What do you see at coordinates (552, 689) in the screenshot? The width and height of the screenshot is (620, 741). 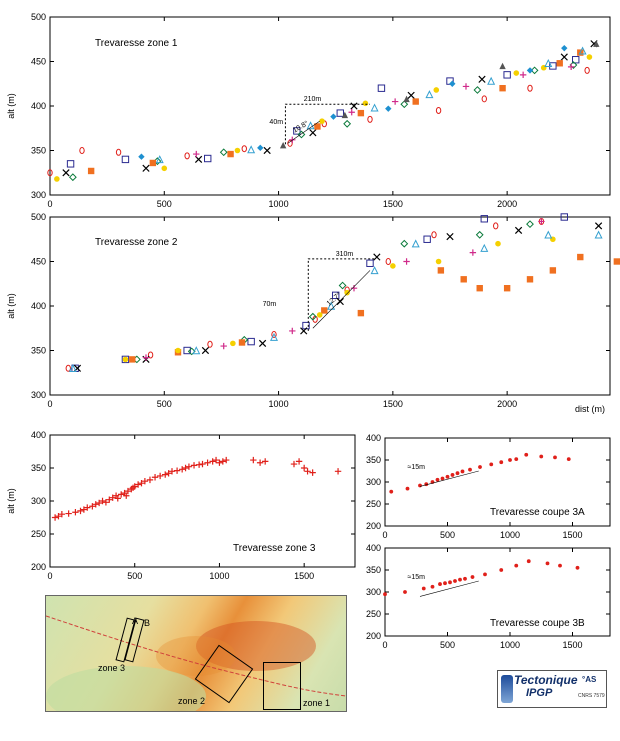 I see `tectonique-ipgp-logo: Tectonique °AS IPGP CNRS 7579` at bounding box center [552, 689].